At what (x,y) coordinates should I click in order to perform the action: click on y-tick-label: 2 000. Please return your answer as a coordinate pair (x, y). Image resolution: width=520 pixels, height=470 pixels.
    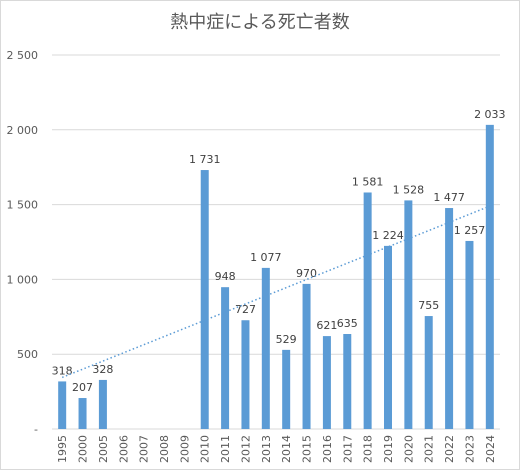
    Looking at the image, I should click on (23, 130).